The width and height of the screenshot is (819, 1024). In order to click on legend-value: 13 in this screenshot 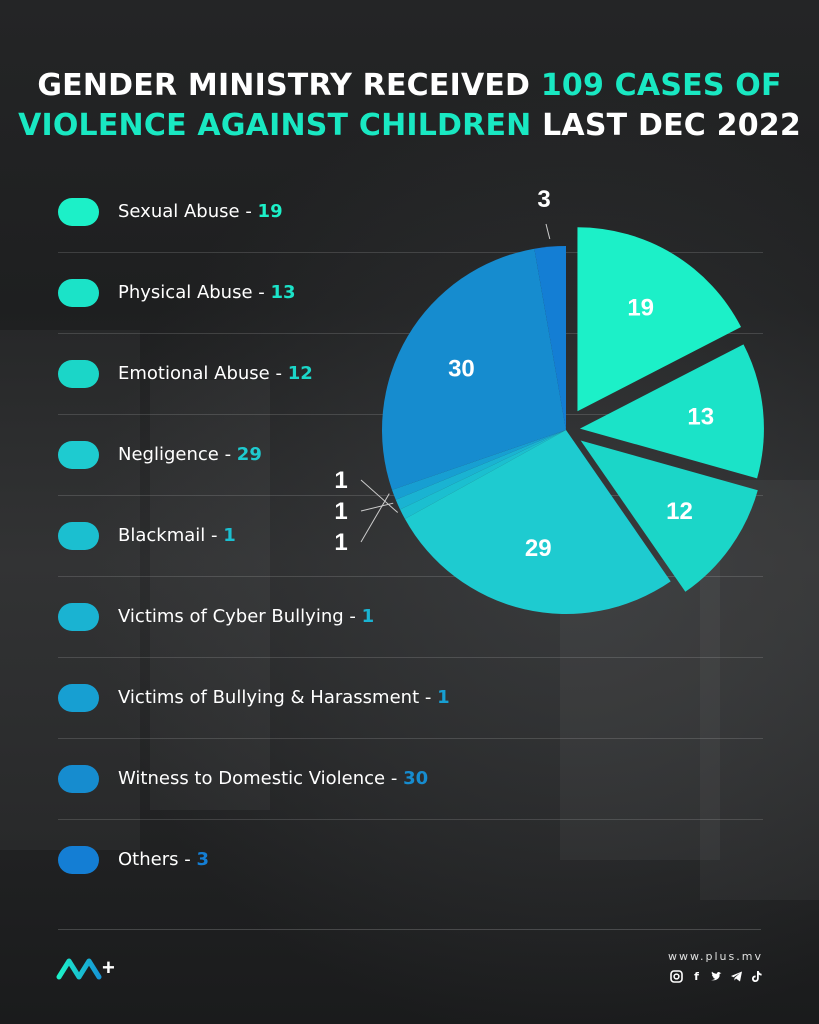, I will do `click(283, 292)`.